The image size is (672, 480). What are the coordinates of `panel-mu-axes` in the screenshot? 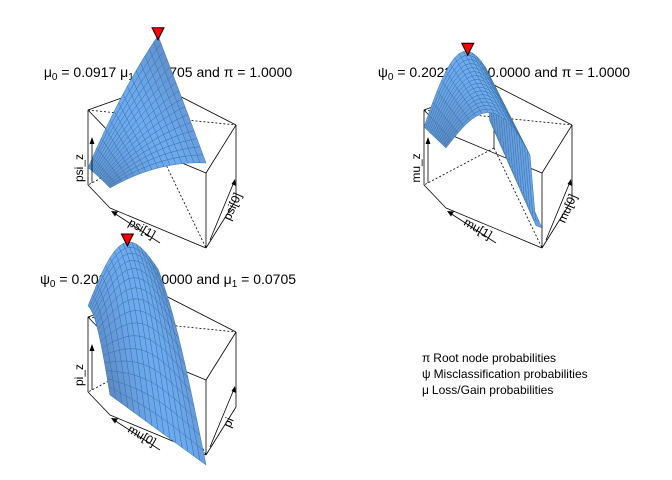 It's located at (498, 190).